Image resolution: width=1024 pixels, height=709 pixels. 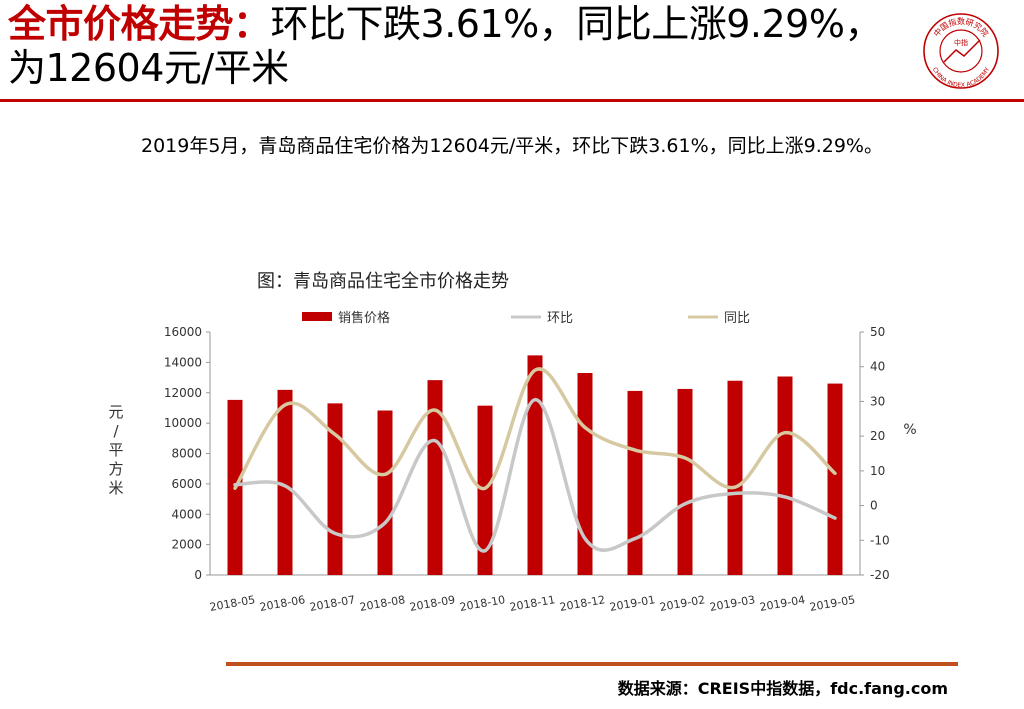 What do you see at coordinates (383, 281) in the screenshot?
I see `chart-title: 图：青岛商品住宅全市价格走势` at bounding box center [383, 281].